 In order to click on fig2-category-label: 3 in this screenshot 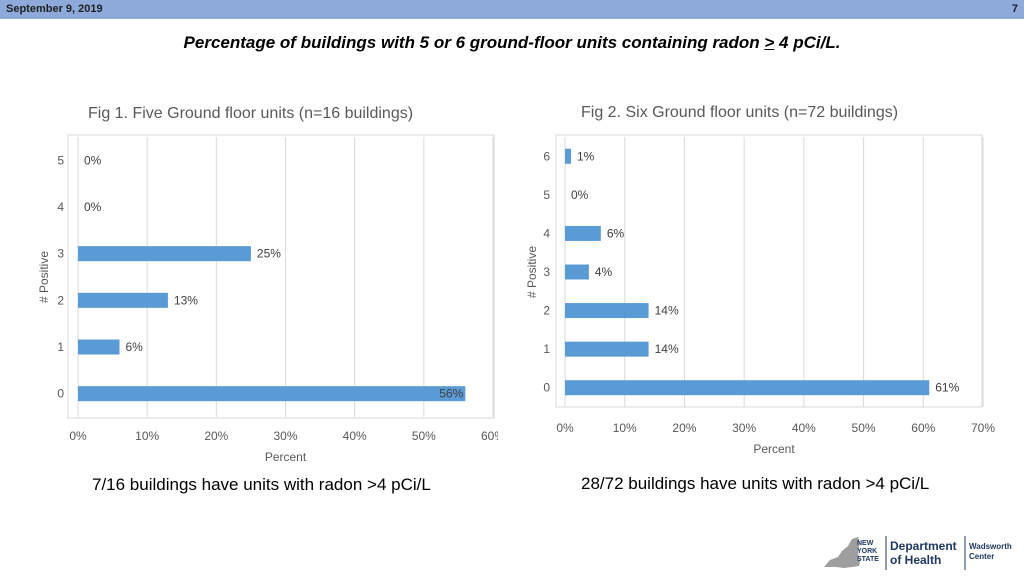, I will do `click(546, 272)`.